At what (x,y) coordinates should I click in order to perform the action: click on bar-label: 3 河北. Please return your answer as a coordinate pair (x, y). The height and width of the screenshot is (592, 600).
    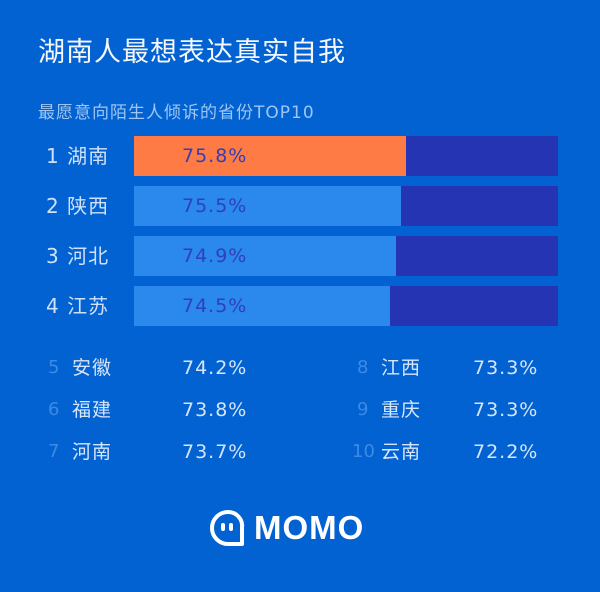
    Looking at the image, I should click on (78, 256).